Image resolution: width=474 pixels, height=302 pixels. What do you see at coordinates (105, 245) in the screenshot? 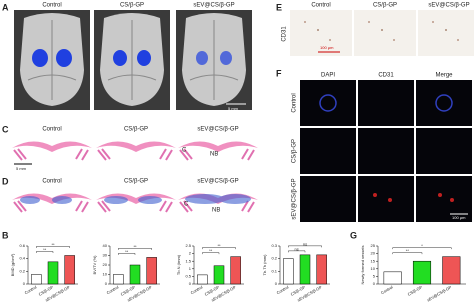
I see `y-tick-label: 40` at bounding box center [105, 245].